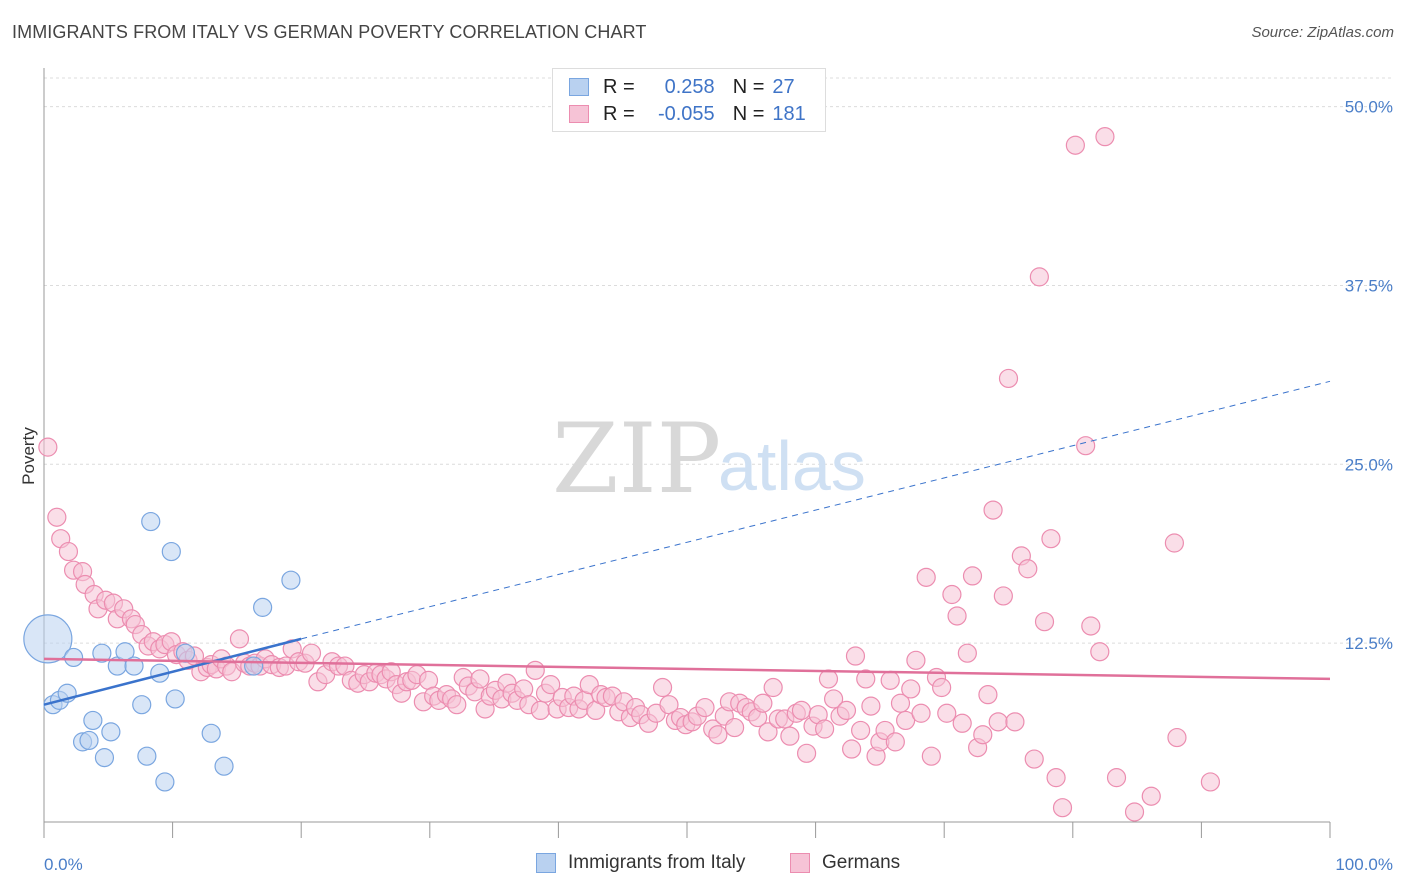 This screenshot has width=1406, height=892. What do you see at coordinates (1369, 285) in the screenshot?
I see `y-tick-label: 37.5%` at bounding box center [1369, 285].